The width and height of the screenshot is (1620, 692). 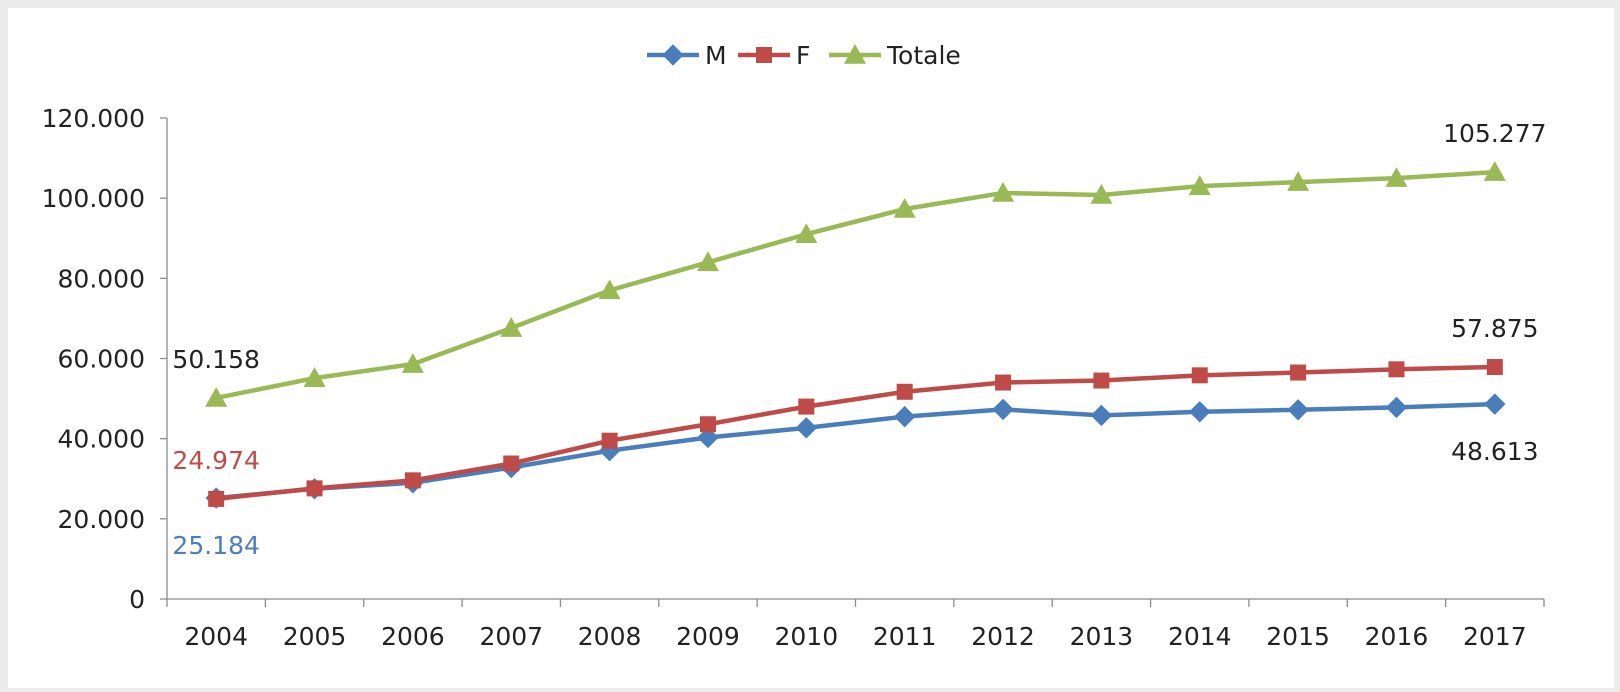 I want to click on y-tick-label: 40.000, so click(x=101, y=439).